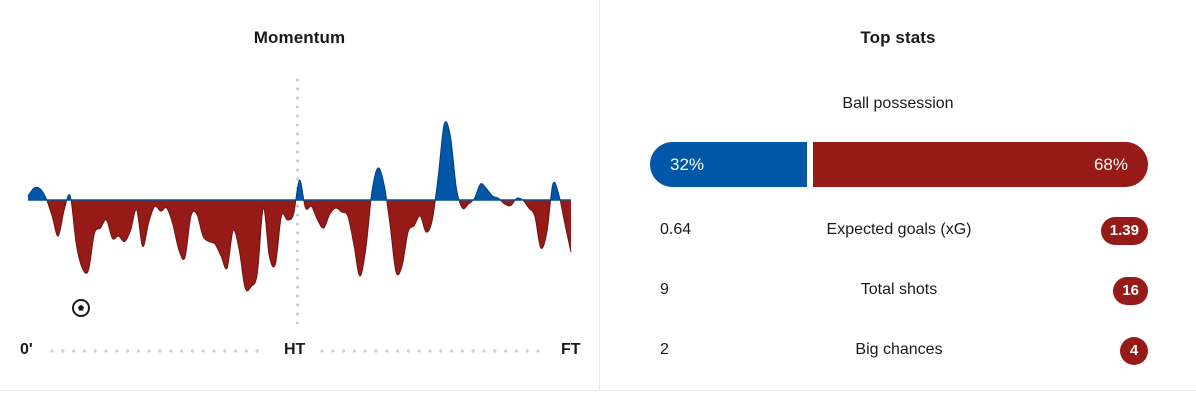 This screenshot has width=1196, height=401. I want to click on possession-away-segment: 68%, so click(980, 164).